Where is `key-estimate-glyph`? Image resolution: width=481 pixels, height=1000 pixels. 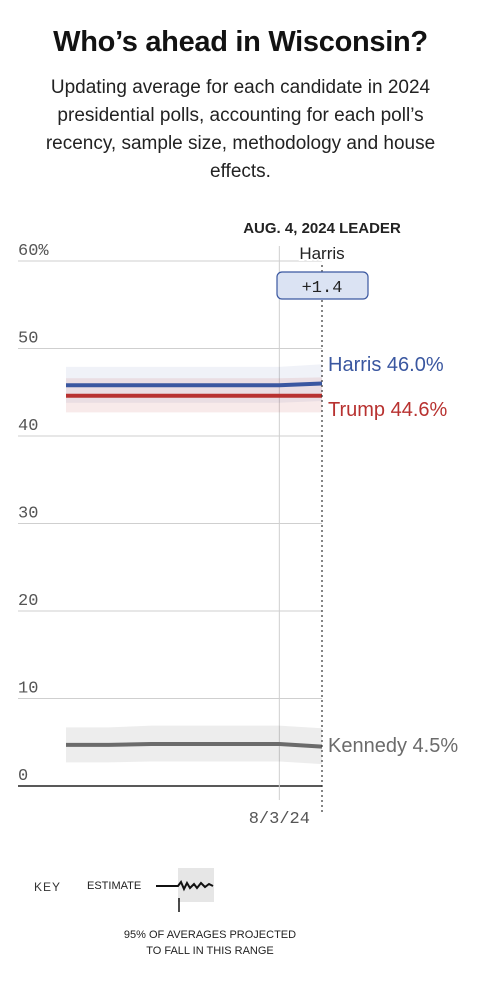 key-estimate-glyph is located at coordinates (185, 890).